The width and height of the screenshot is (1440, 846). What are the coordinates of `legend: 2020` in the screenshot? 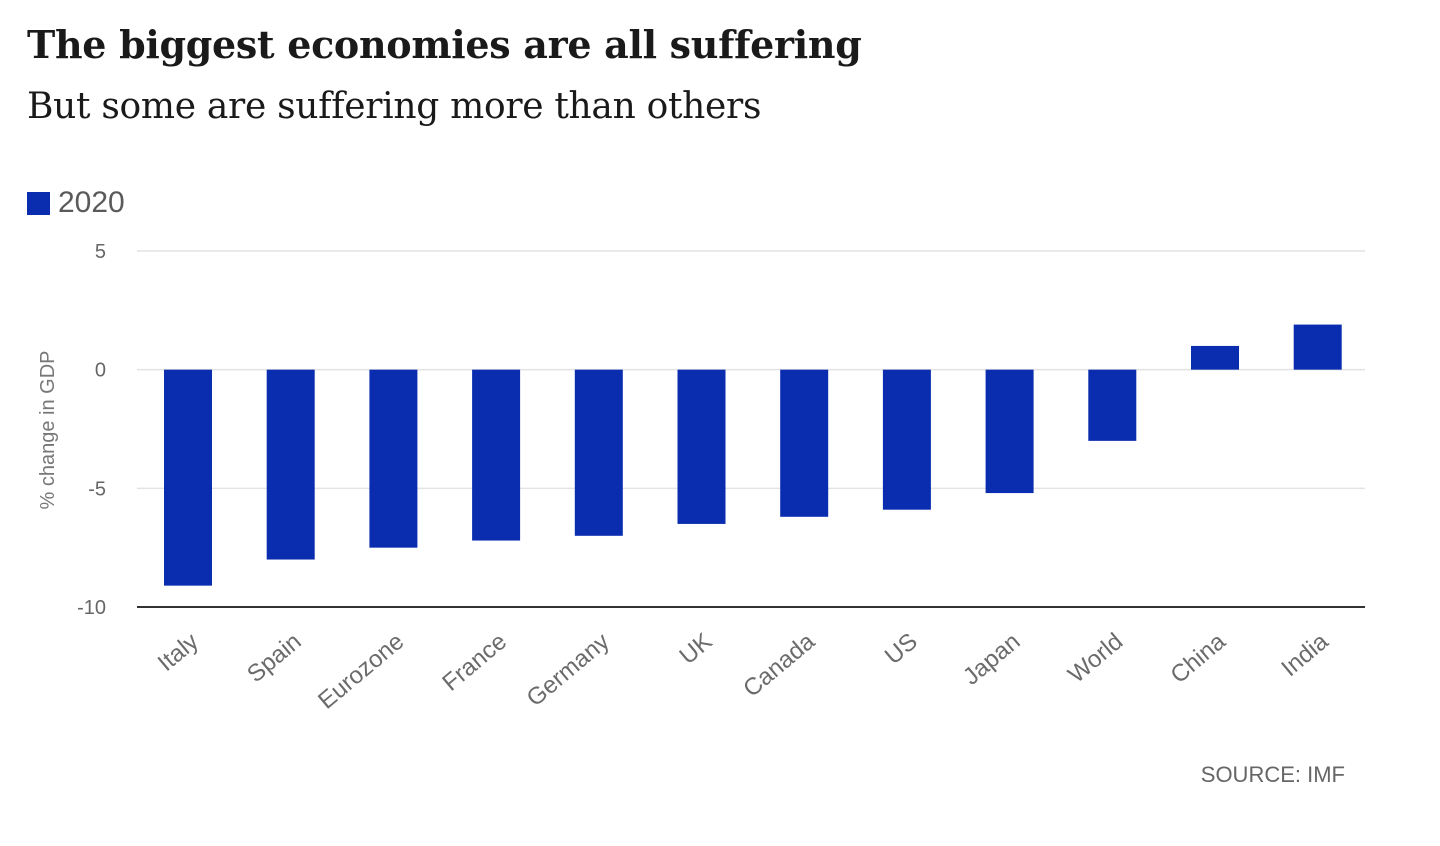 It's located at (76, 203).